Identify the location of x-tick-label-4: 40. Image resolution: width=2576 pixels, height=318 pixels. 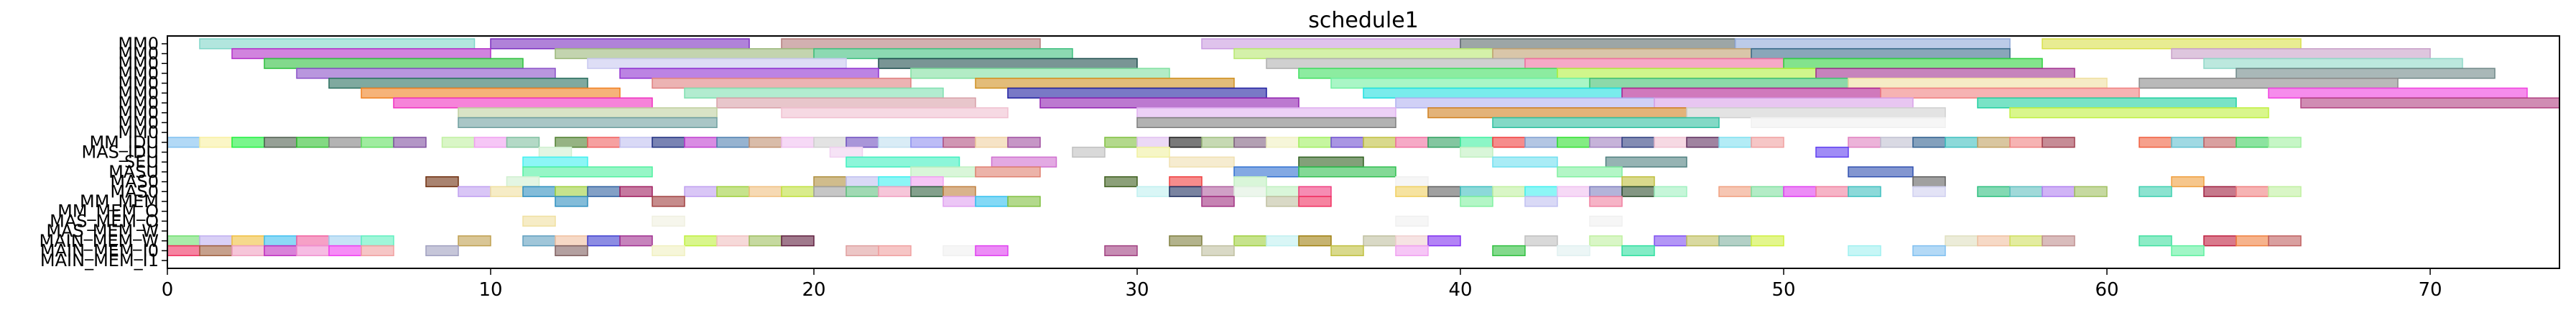
(1460, 290).